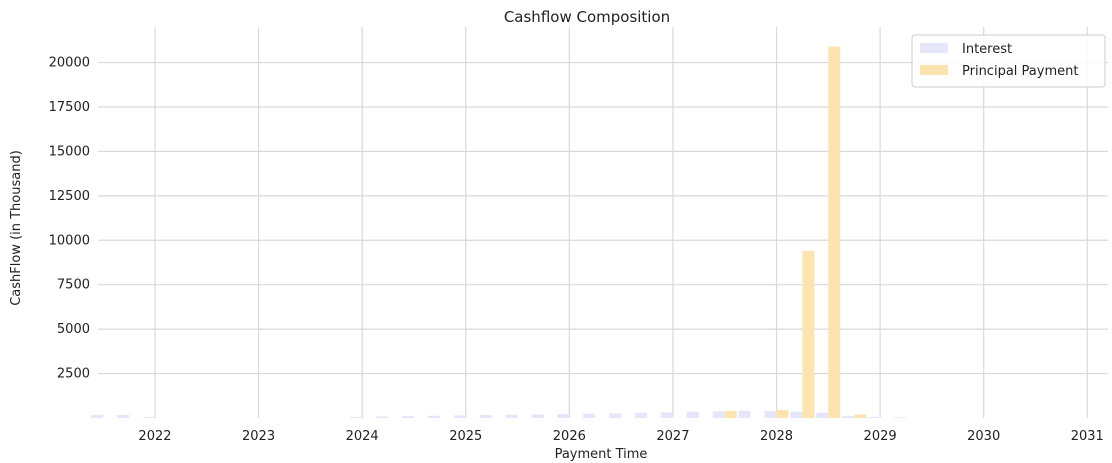  I want to click on legend-label-principal-payment: Principal Payment, so click(1020, 71).